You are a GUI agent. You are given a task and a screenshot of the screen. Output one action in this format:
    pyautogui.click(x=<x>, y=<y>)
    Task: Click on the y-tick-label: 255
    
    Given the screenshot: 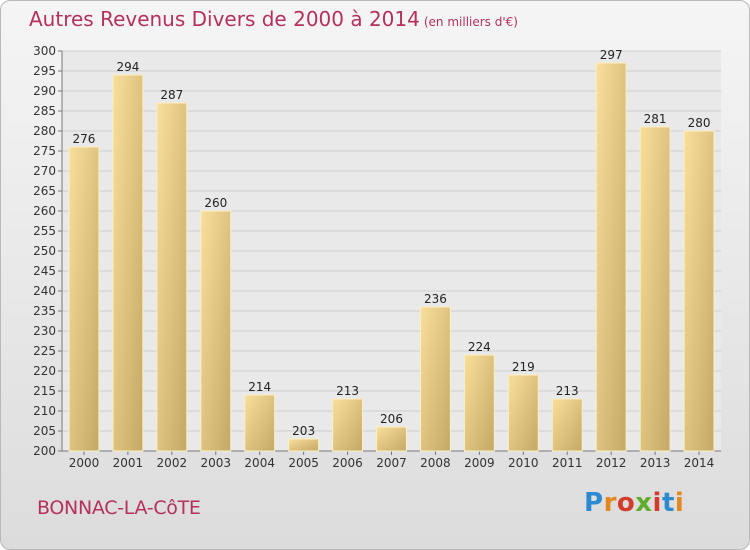 What is the action you would take?
    pyautogui.click(x=44, y=231)
    